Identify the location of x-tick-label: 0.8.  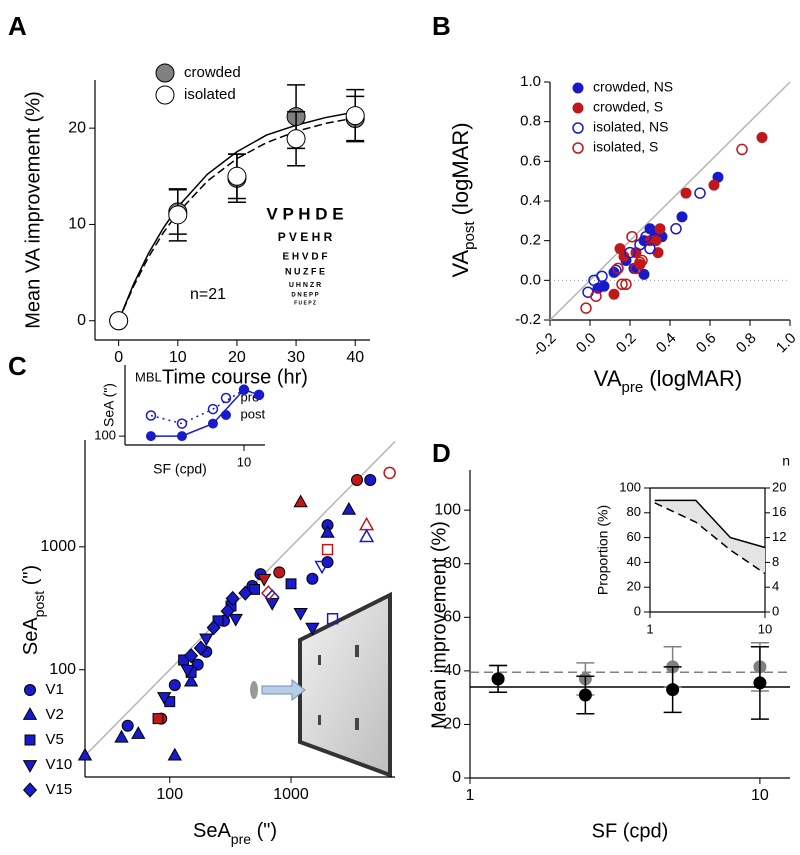
(746, 343).